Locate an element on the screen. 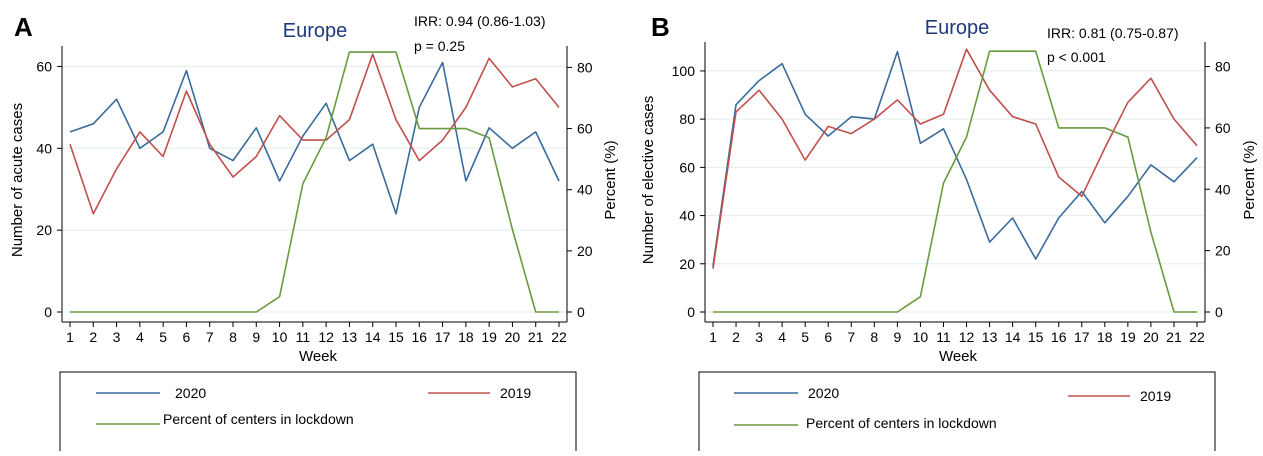  panel-label: A is located at coordinates (23, 27).